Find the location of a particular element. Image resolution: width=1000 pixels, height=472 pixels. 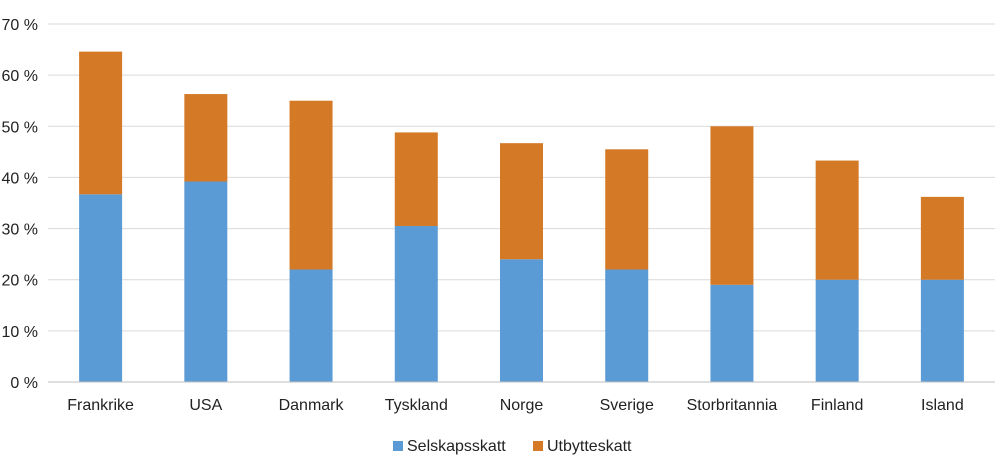

y-tick-label: 70 % is located at coordinates (20, 25).